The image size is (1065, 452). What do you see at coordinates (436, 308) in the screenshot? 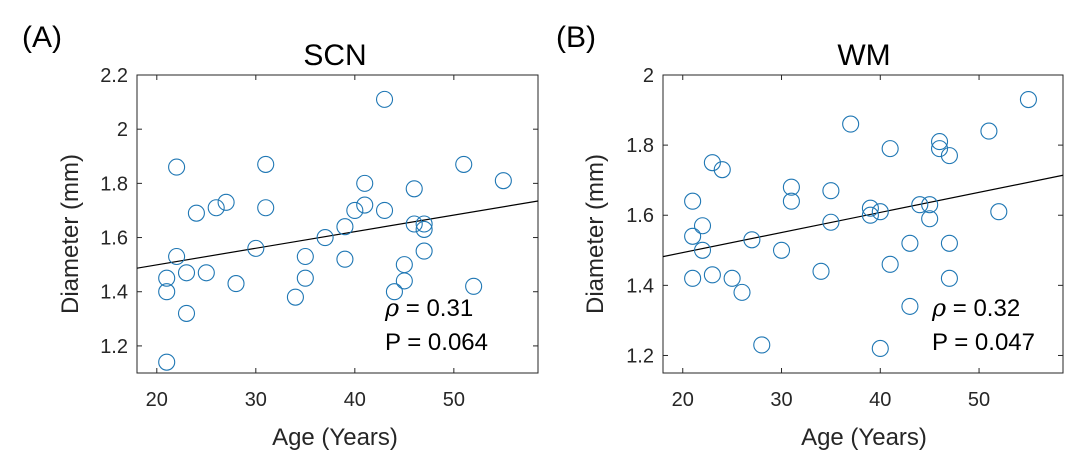
I see `rho-value-a: = 0.31` at bounding box center [436, 308].